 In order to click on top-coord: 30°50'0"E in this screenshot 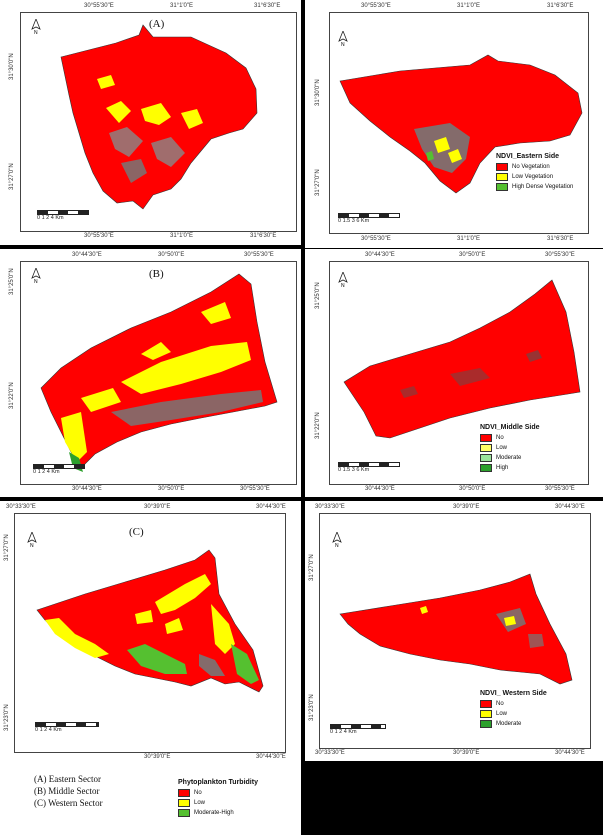, I will do `click(171, 255)`.